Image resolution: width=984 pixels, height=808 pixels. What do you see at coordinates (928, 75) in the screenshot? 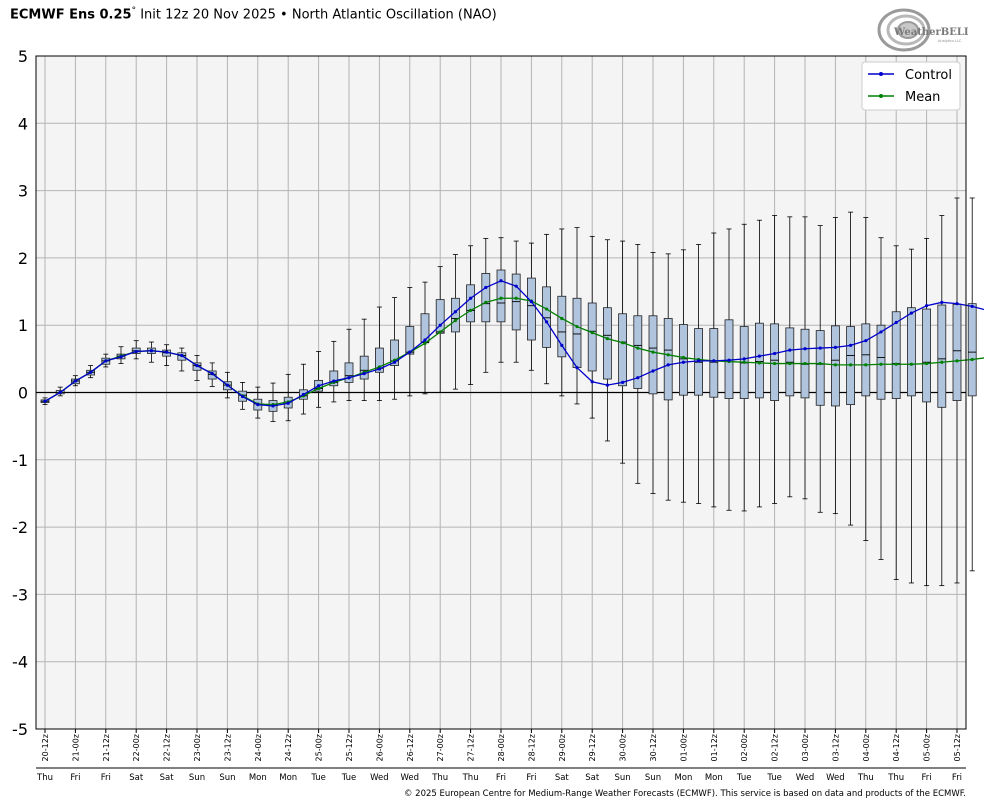
I see `legend-control-label: Control` at bounding box center [928, 75].